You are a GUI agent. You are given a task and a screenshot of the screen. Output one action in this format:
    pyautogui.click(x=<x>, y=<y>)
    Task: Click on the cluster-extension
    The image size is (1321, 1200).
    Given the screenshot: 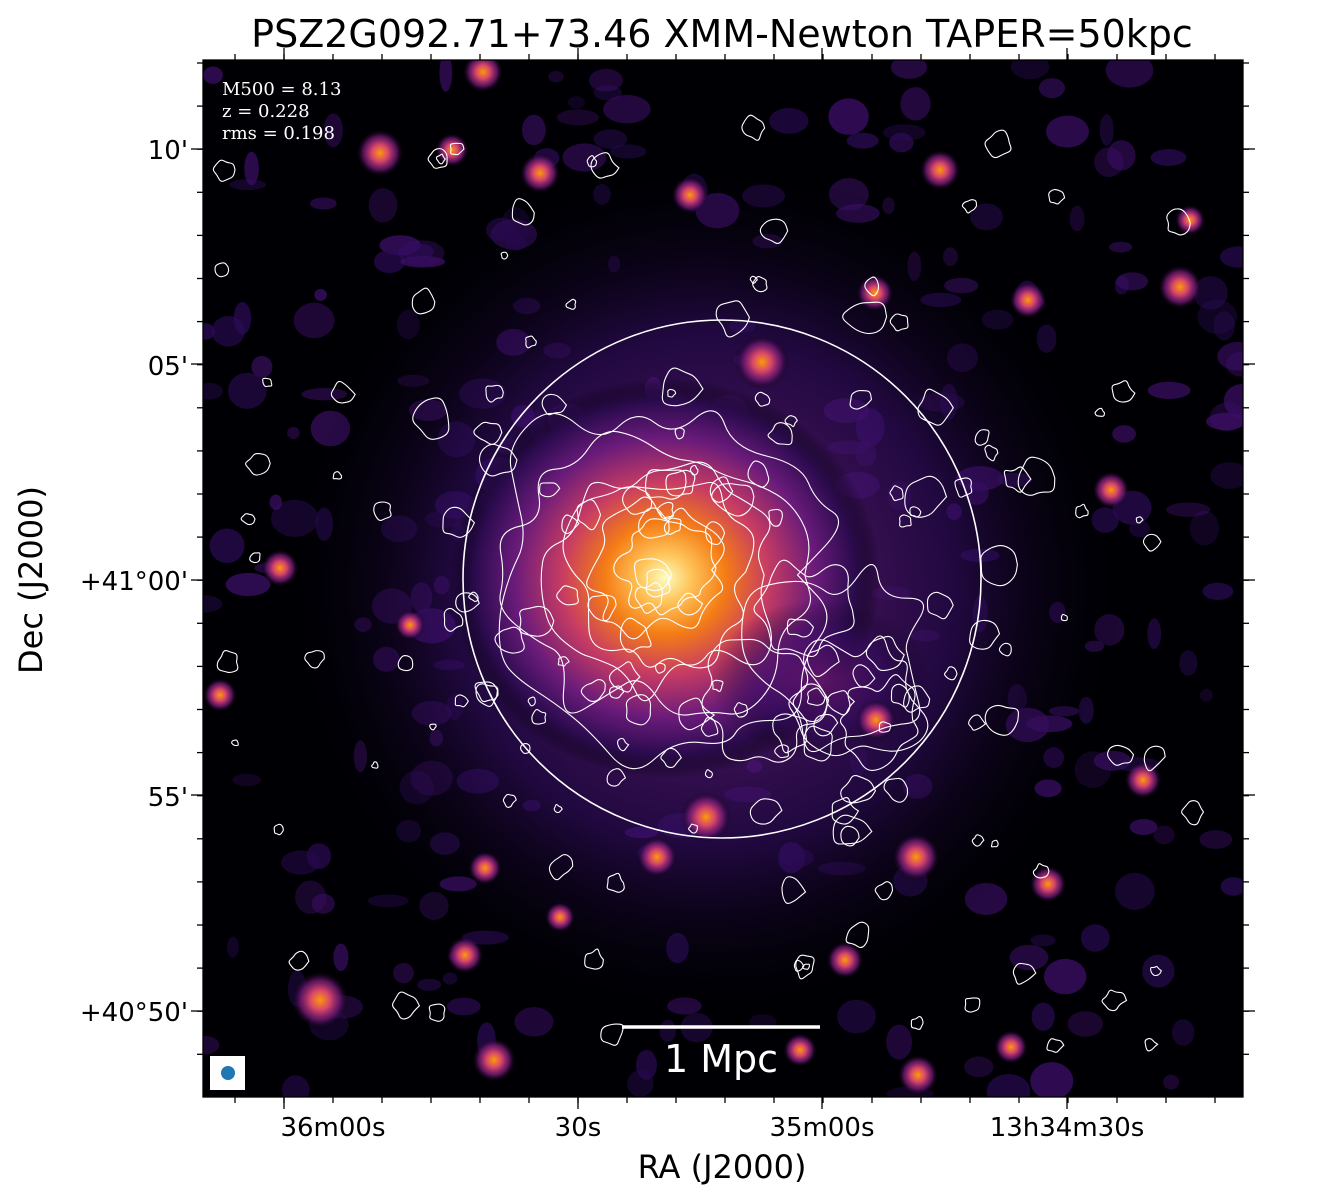 What is the action you would take?
    pyautogui.click(x=820, y=680)
    